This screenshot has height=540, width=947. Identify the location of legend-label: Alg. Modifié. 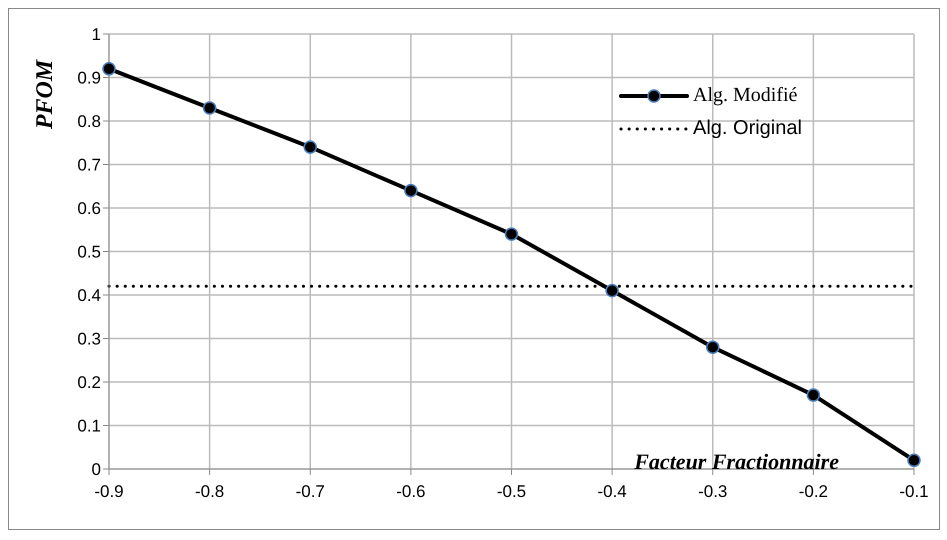
(745, 95).